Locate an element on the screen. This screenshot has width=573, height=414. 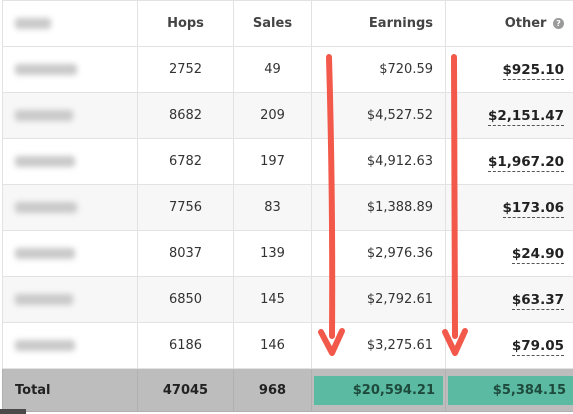
row-sales: 49 is located at coordinates (272, 69).